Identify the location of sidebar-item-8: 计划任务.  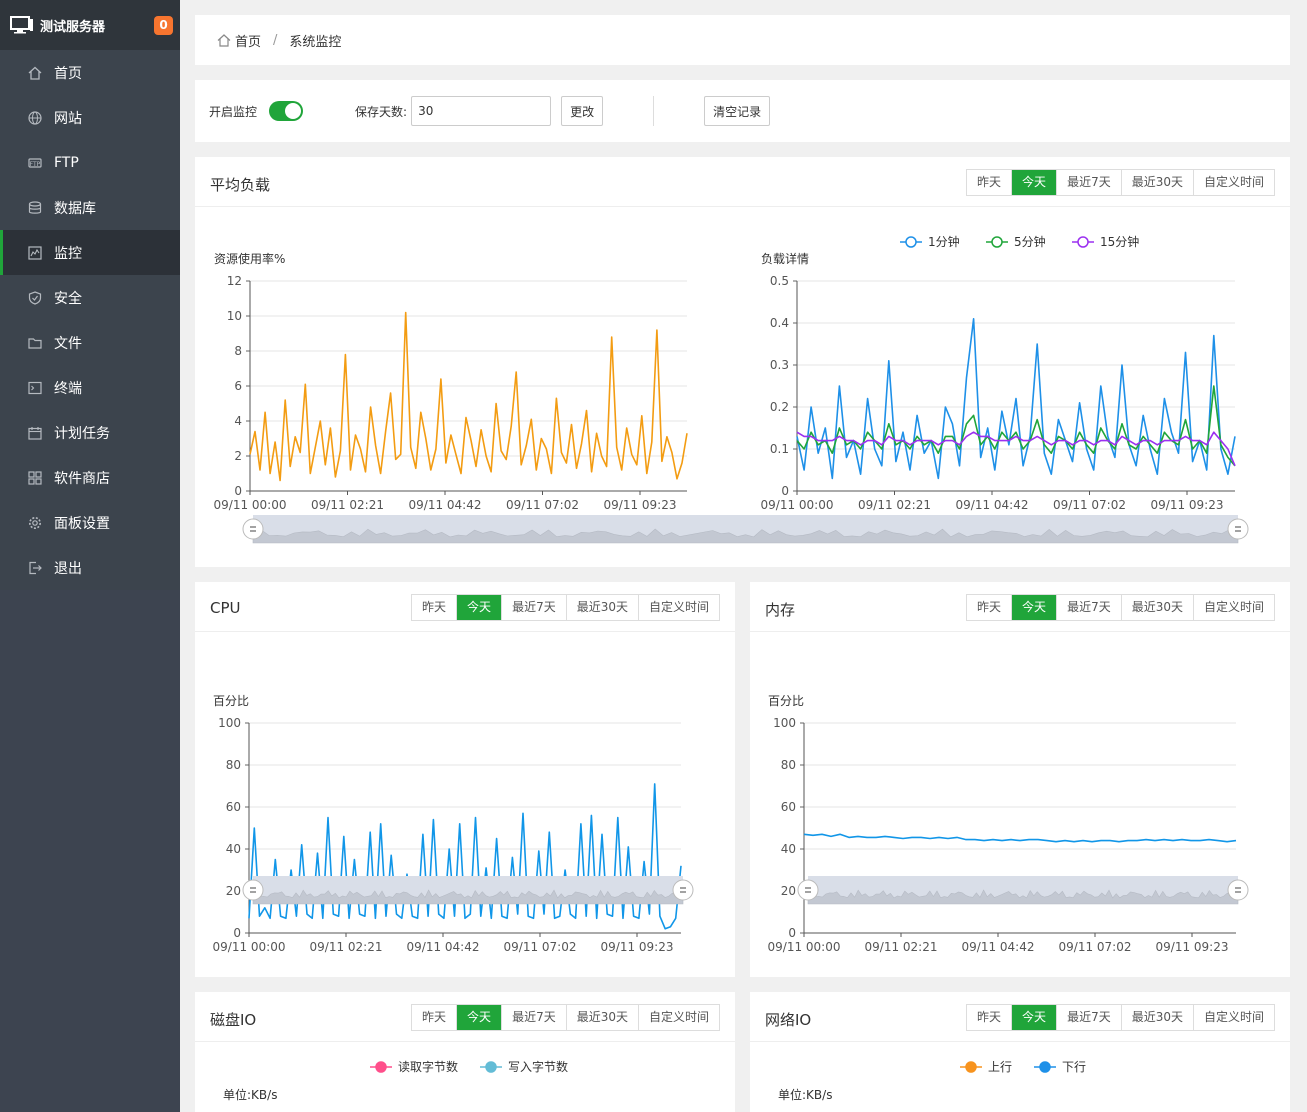
(90, 432).